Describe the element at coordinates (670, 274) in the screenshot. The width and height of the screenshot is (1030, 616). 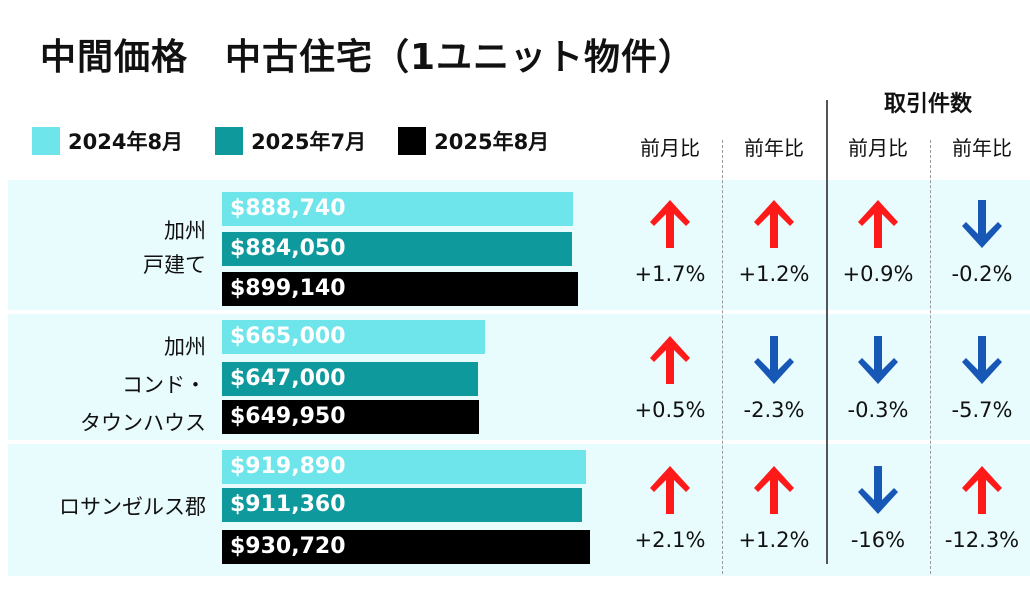
I see `change-value: +1.7%` at that location.